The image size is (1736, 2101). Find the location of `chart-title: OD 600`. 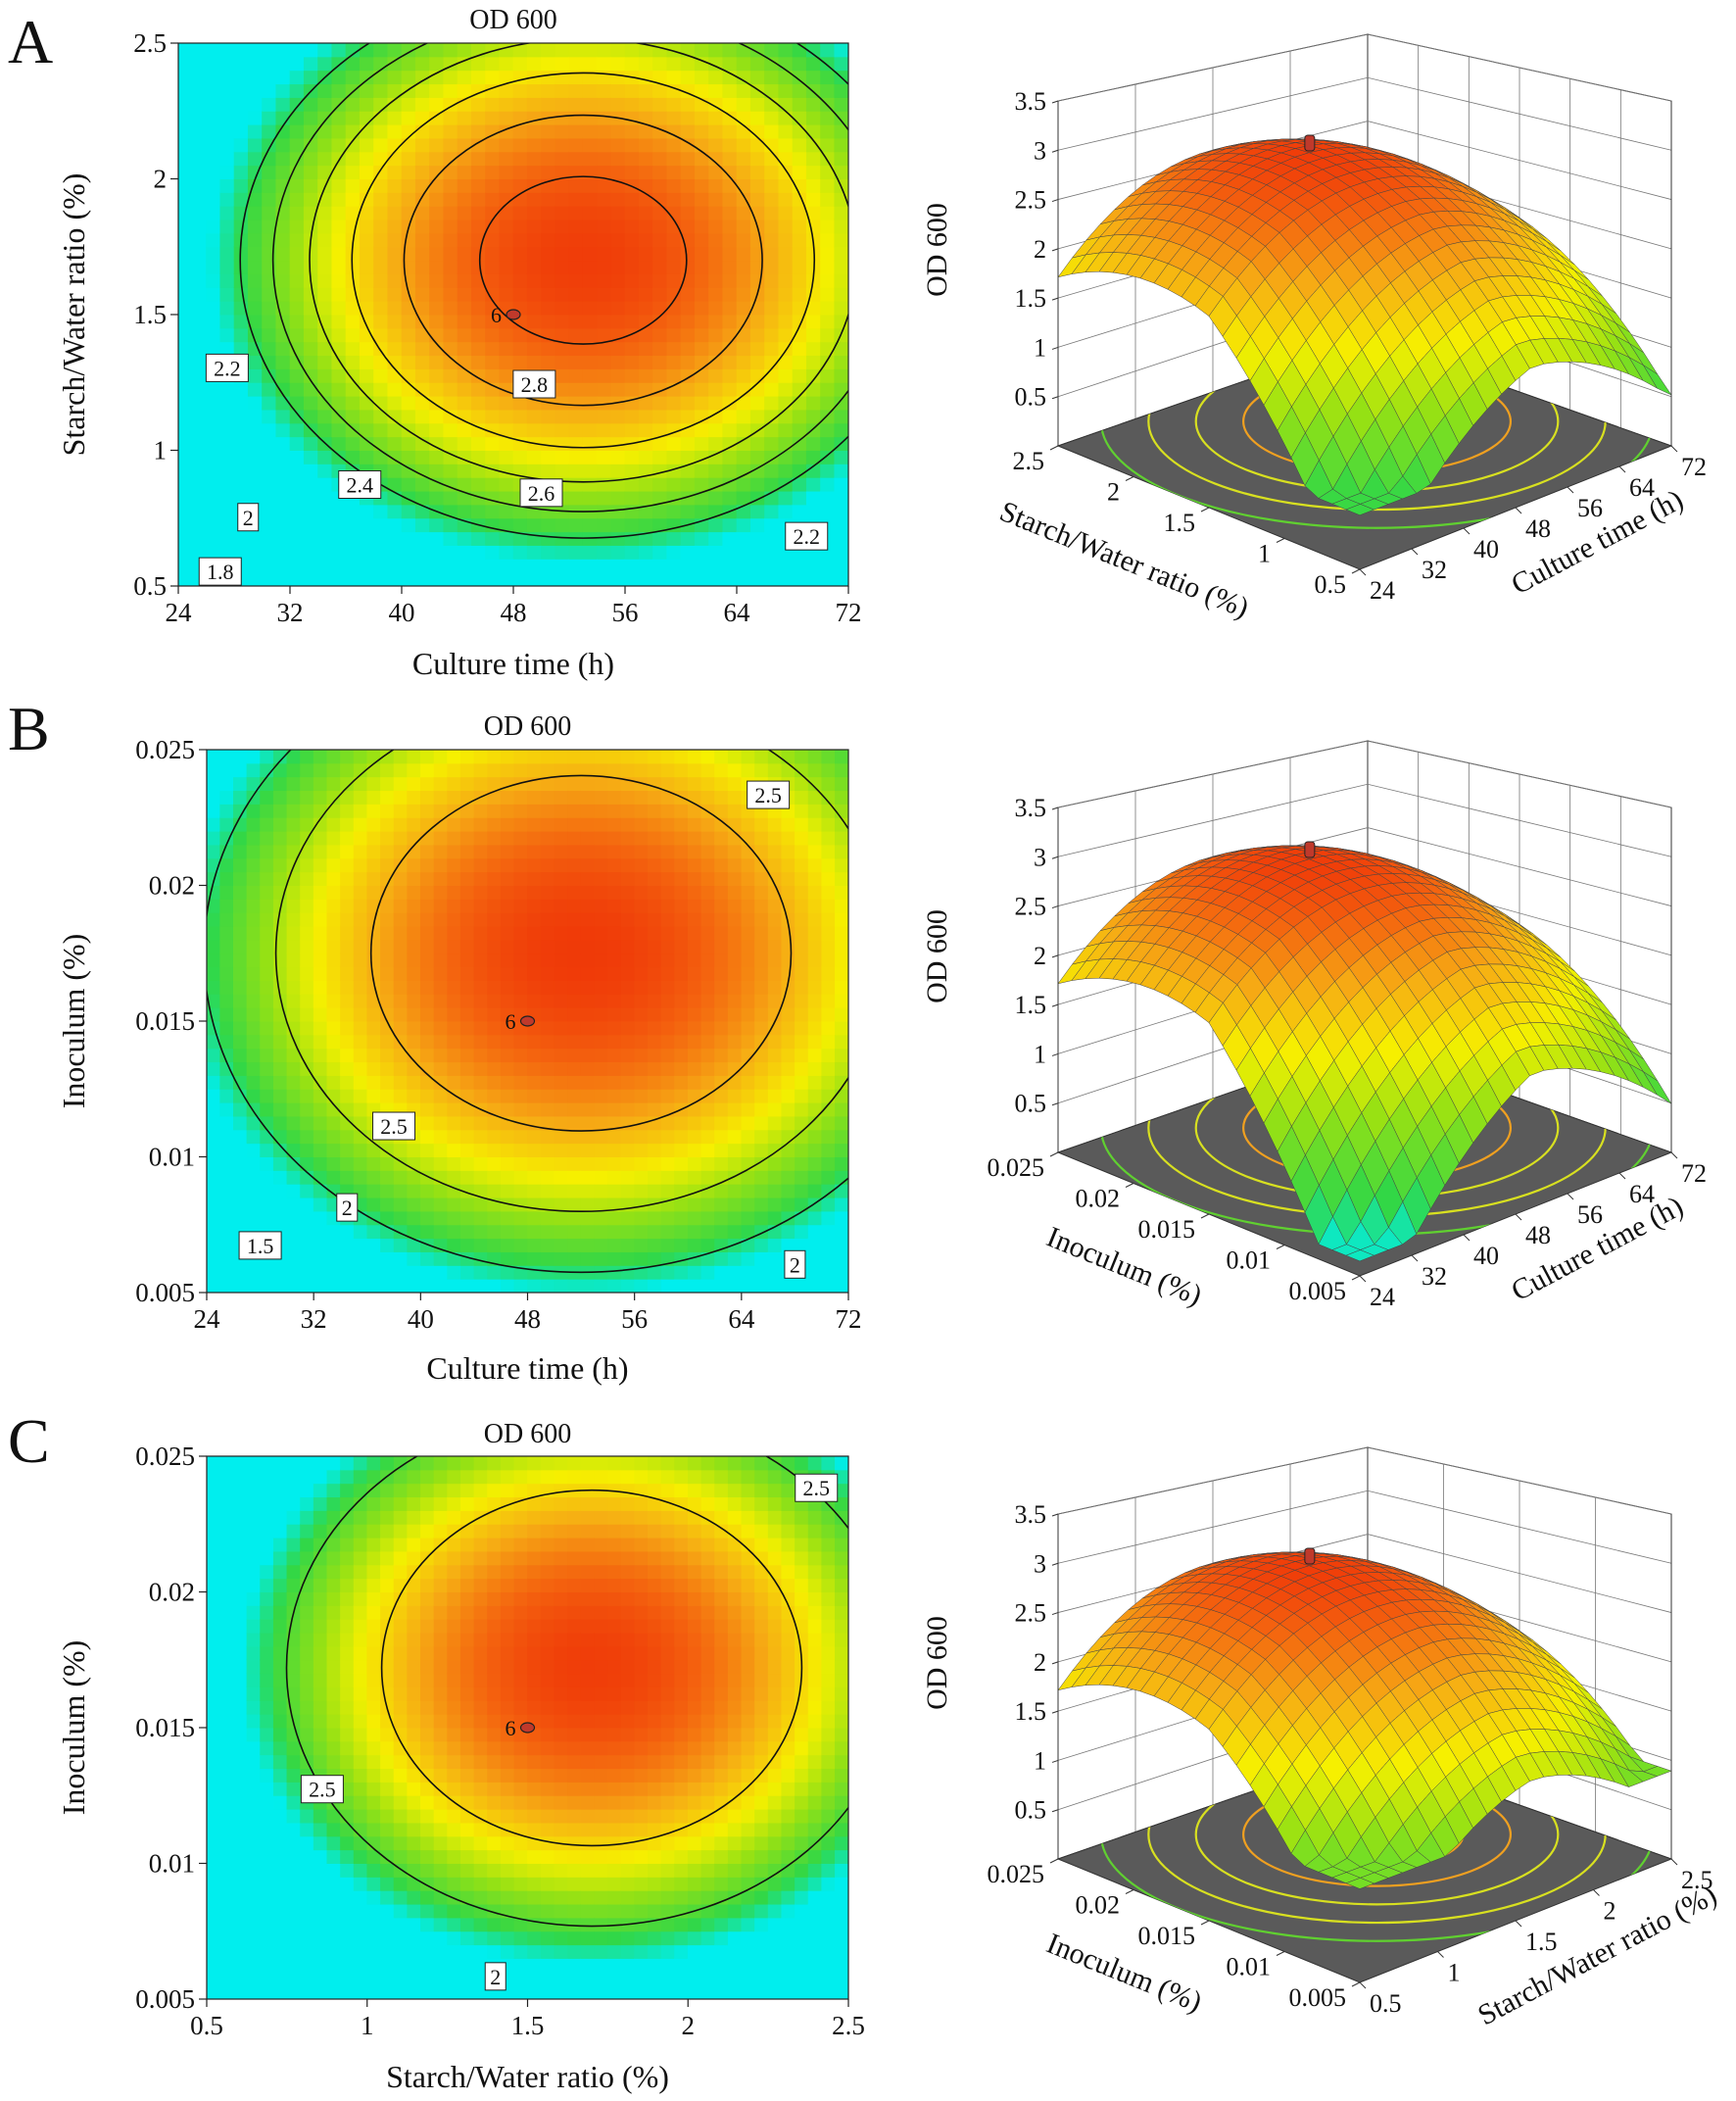

chart-title: OD 600 is located at coordinates (512, 20).